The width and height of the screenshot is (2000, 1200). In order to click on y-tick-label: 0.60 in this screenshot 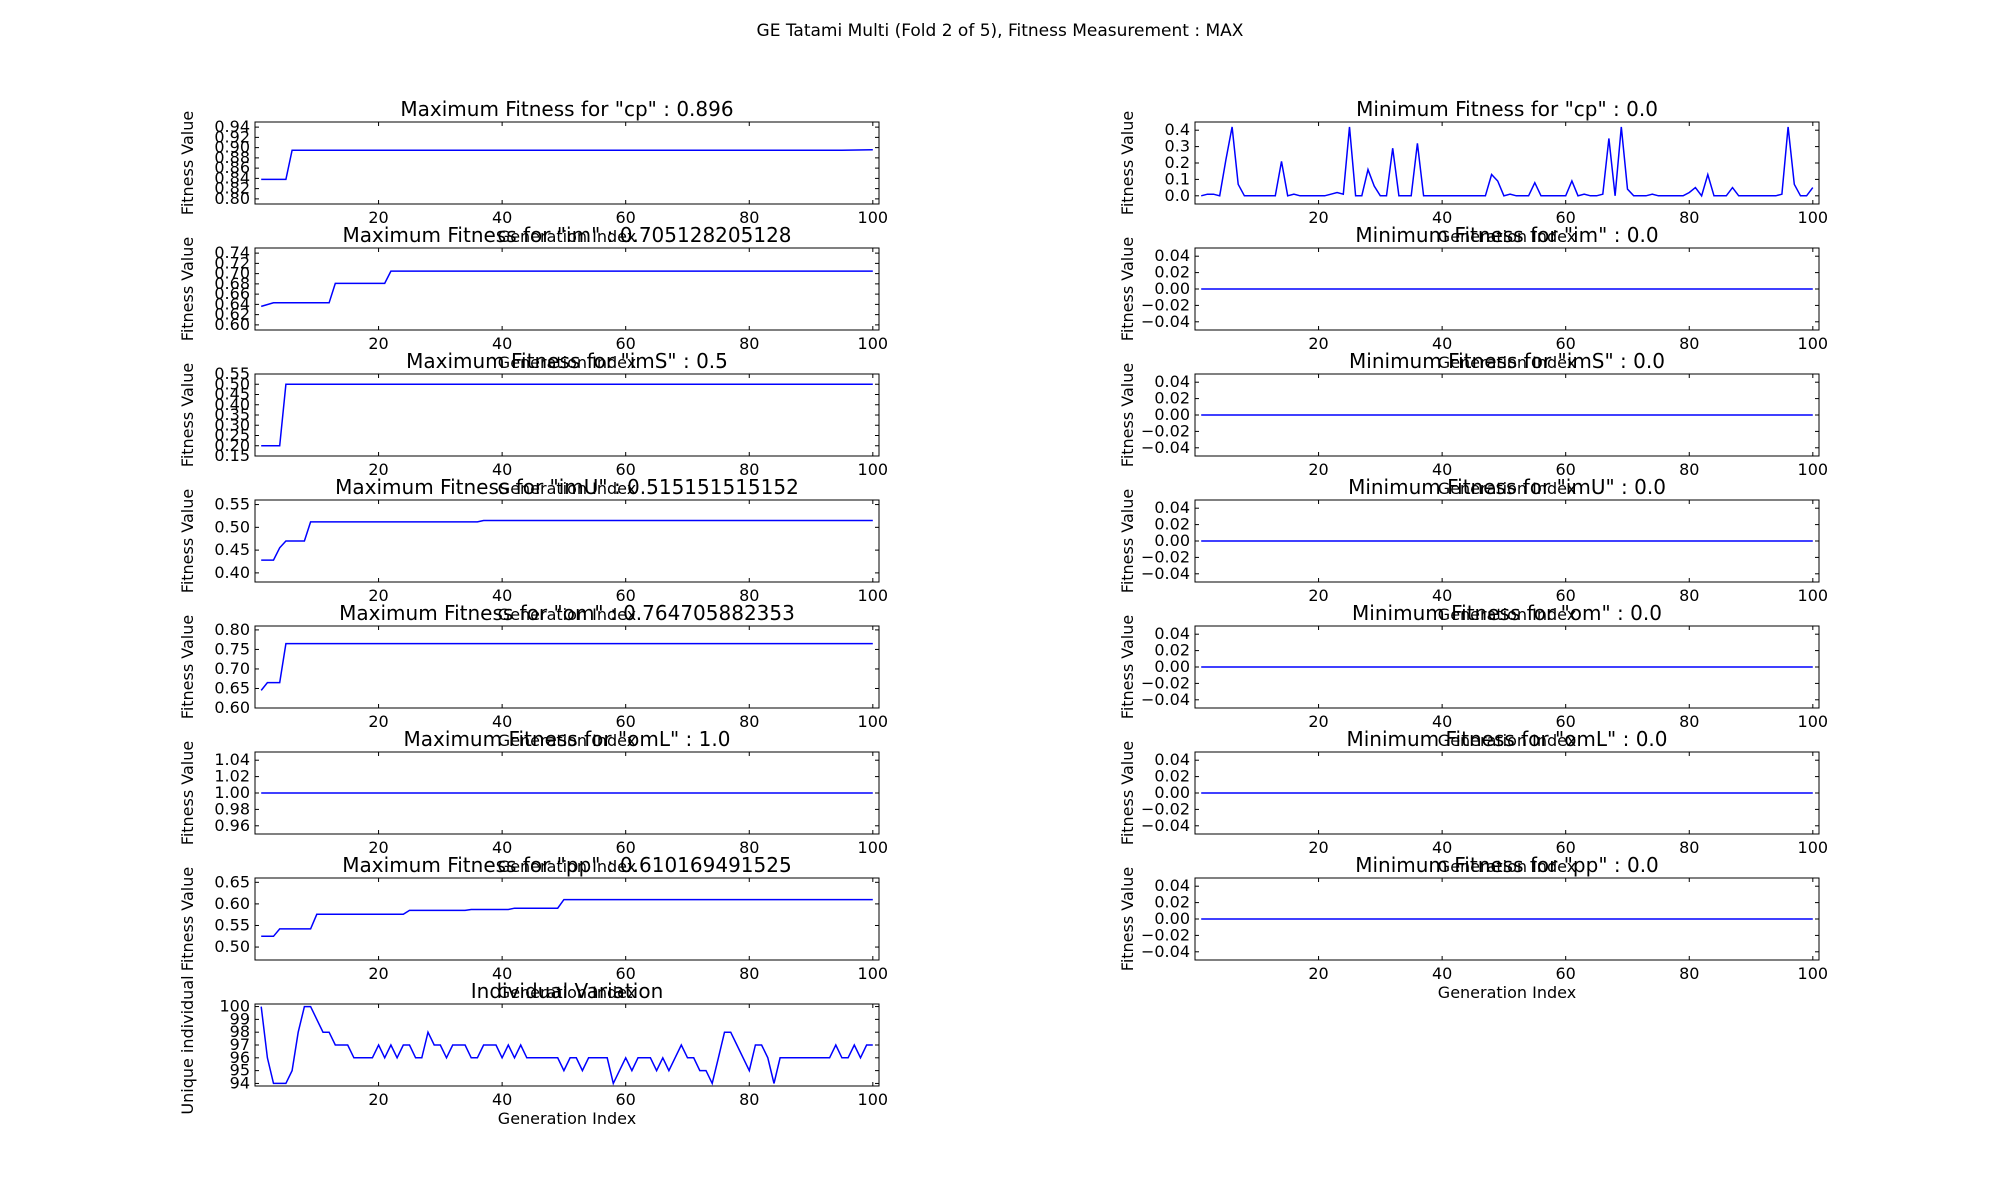, I will do `click(232, 324)`.